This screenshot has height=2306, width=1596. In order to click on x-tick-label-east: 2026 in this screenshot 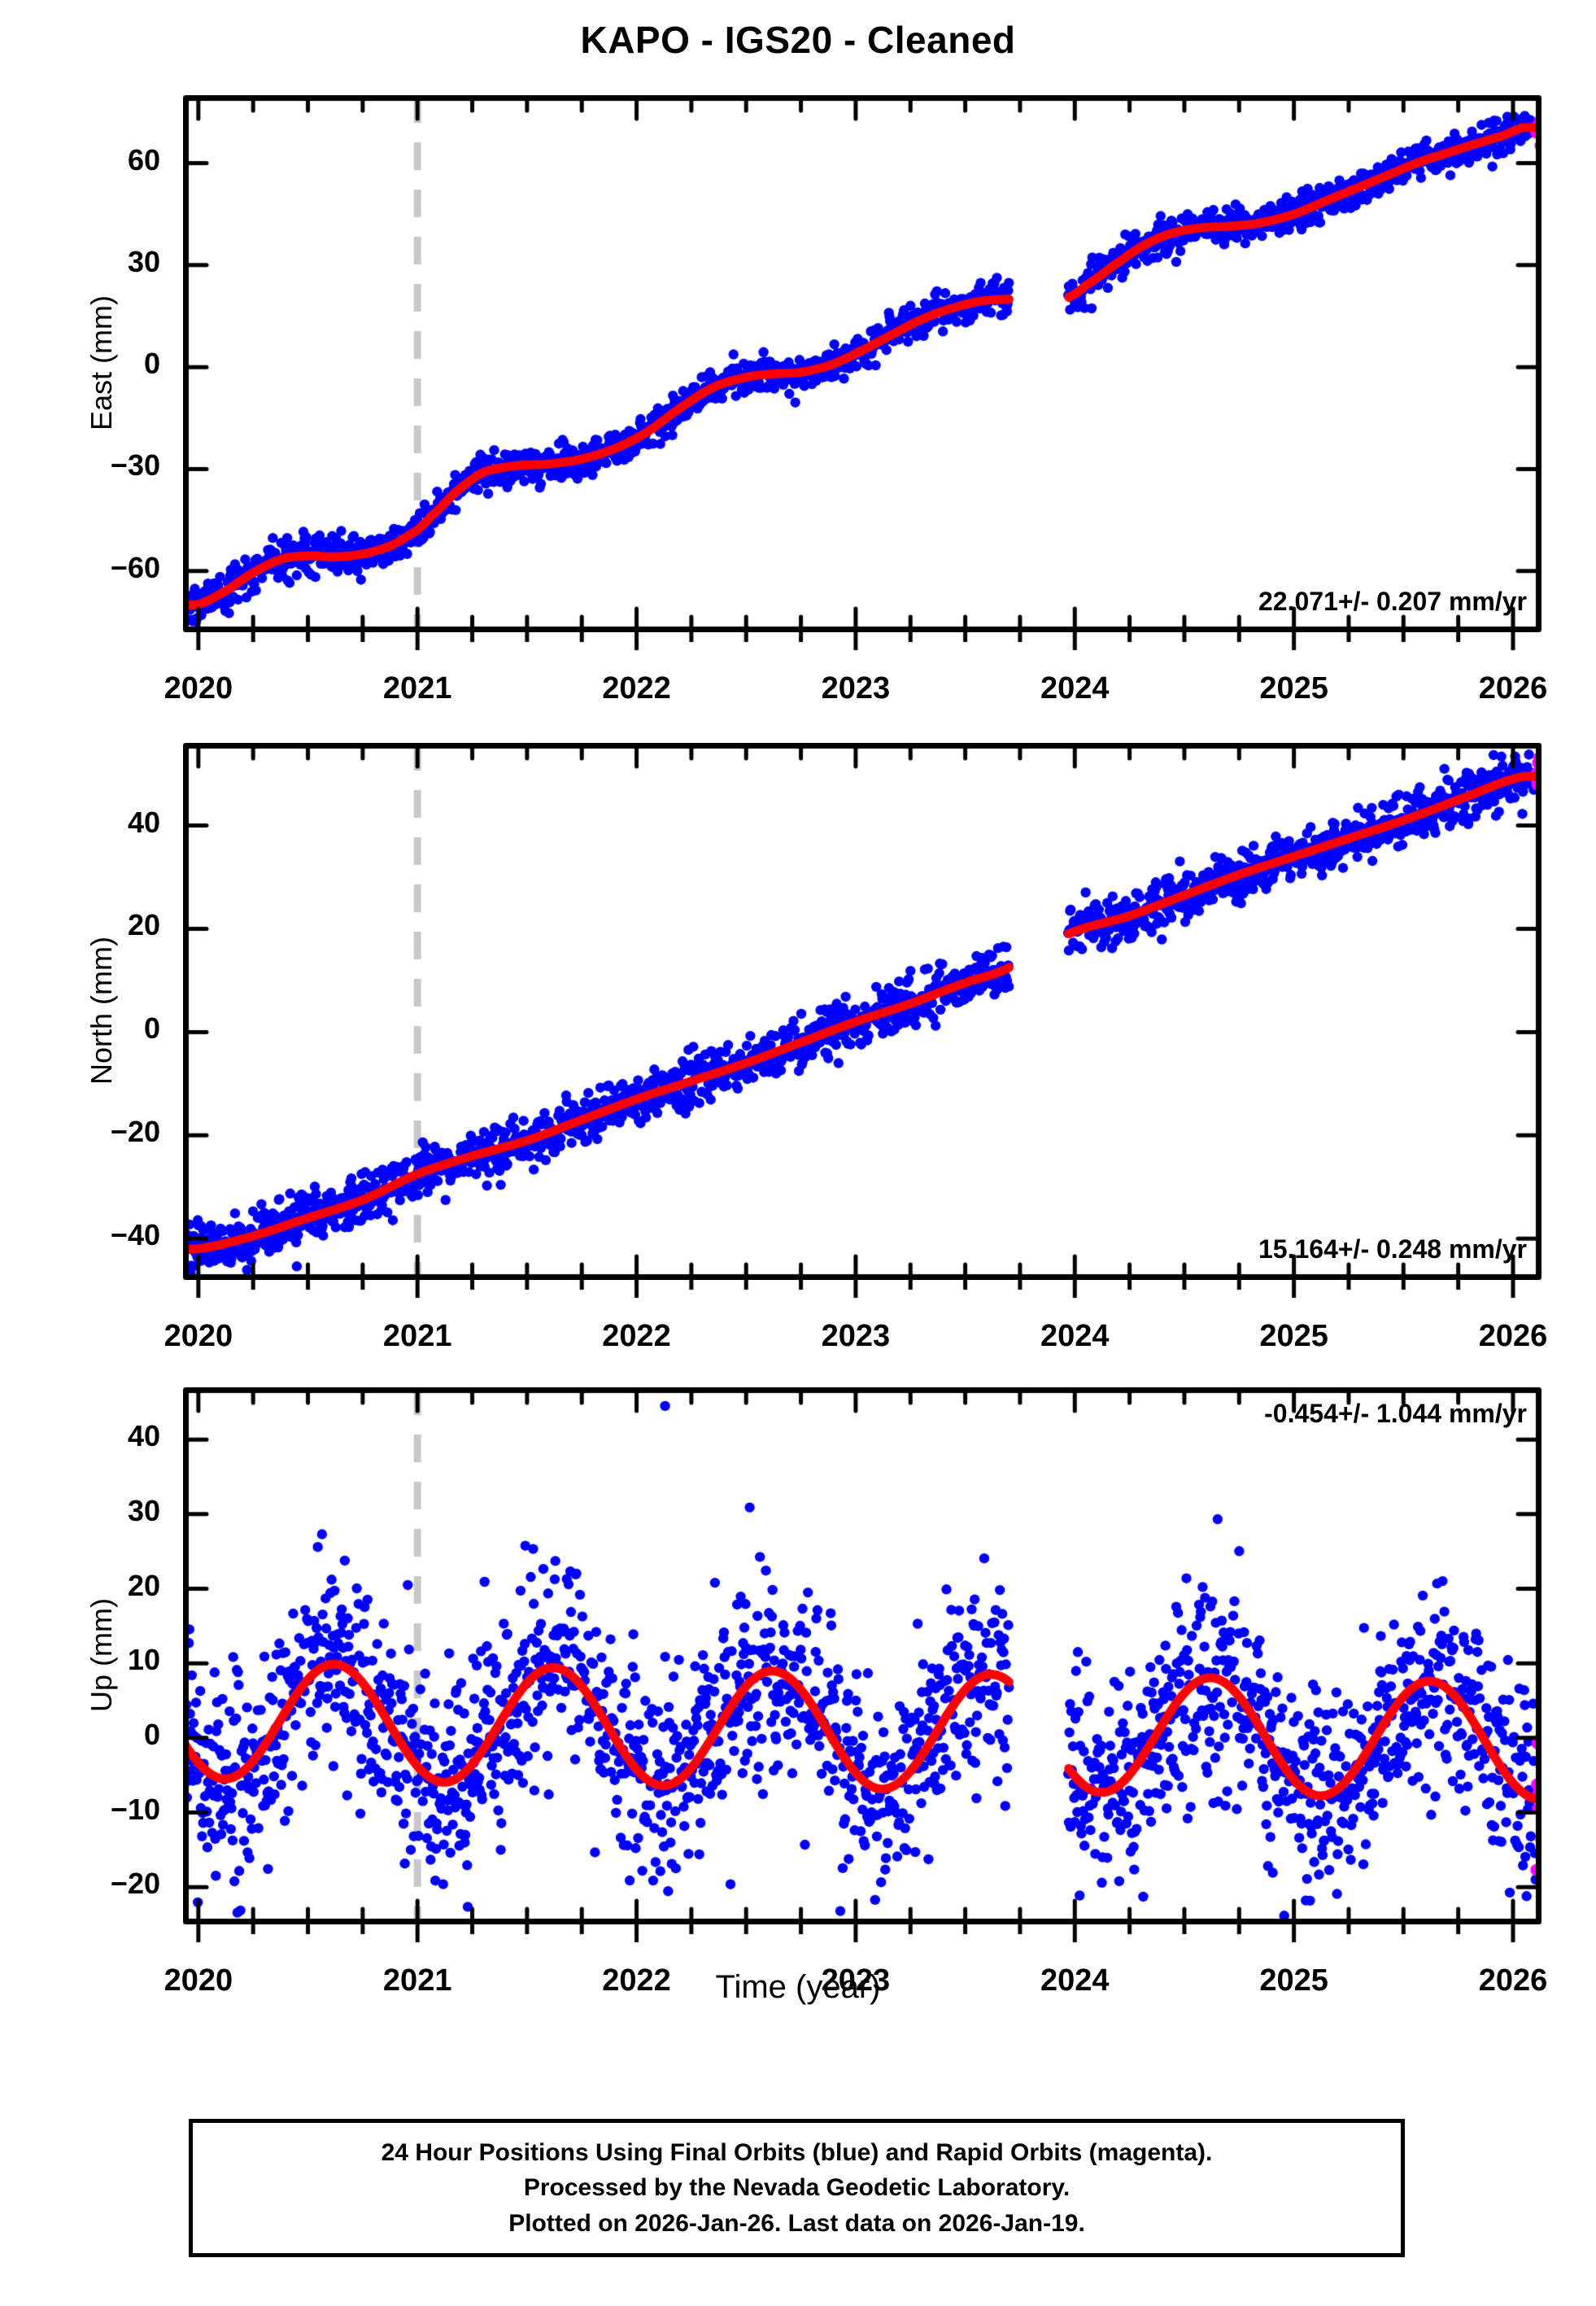, I will do `click(1513, 688)`.